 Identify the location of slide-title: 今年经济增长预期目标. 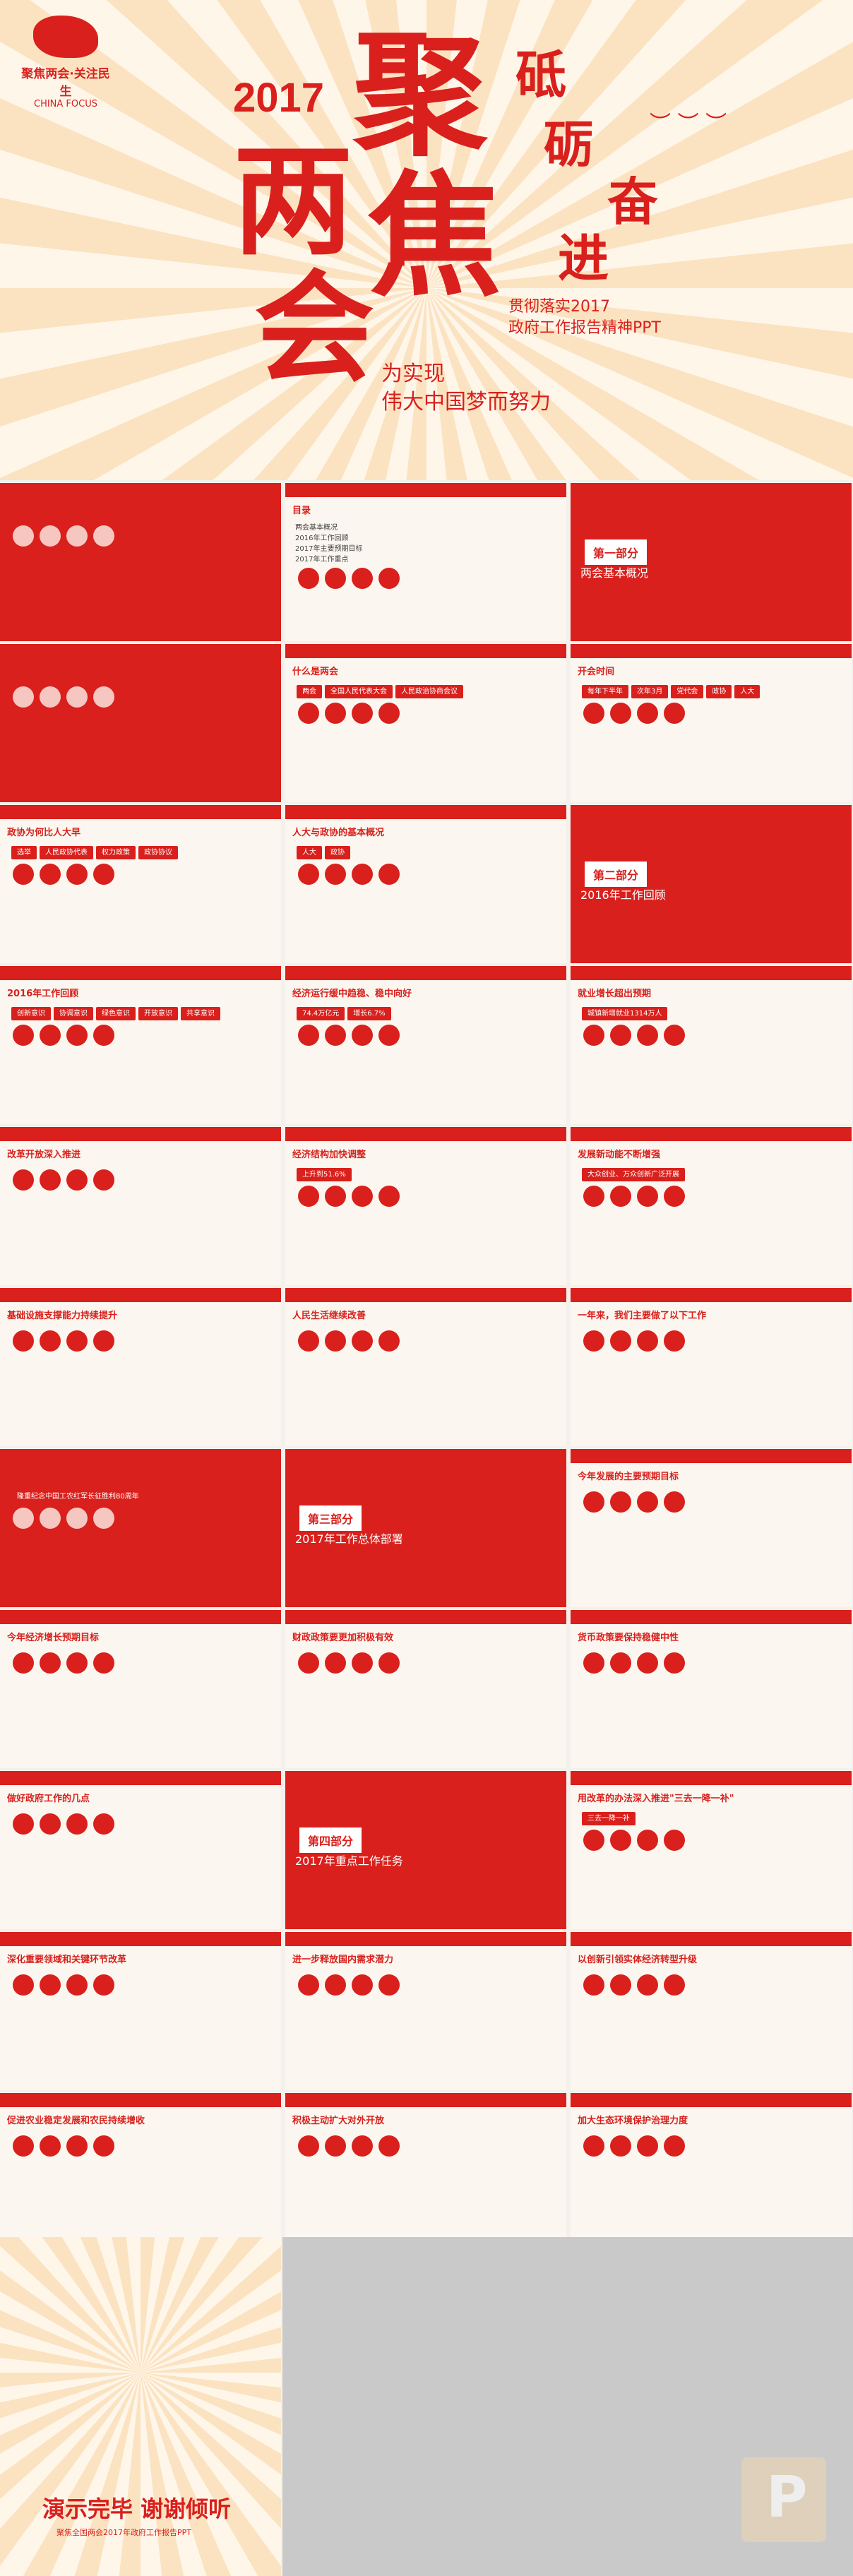
(53, 1638).